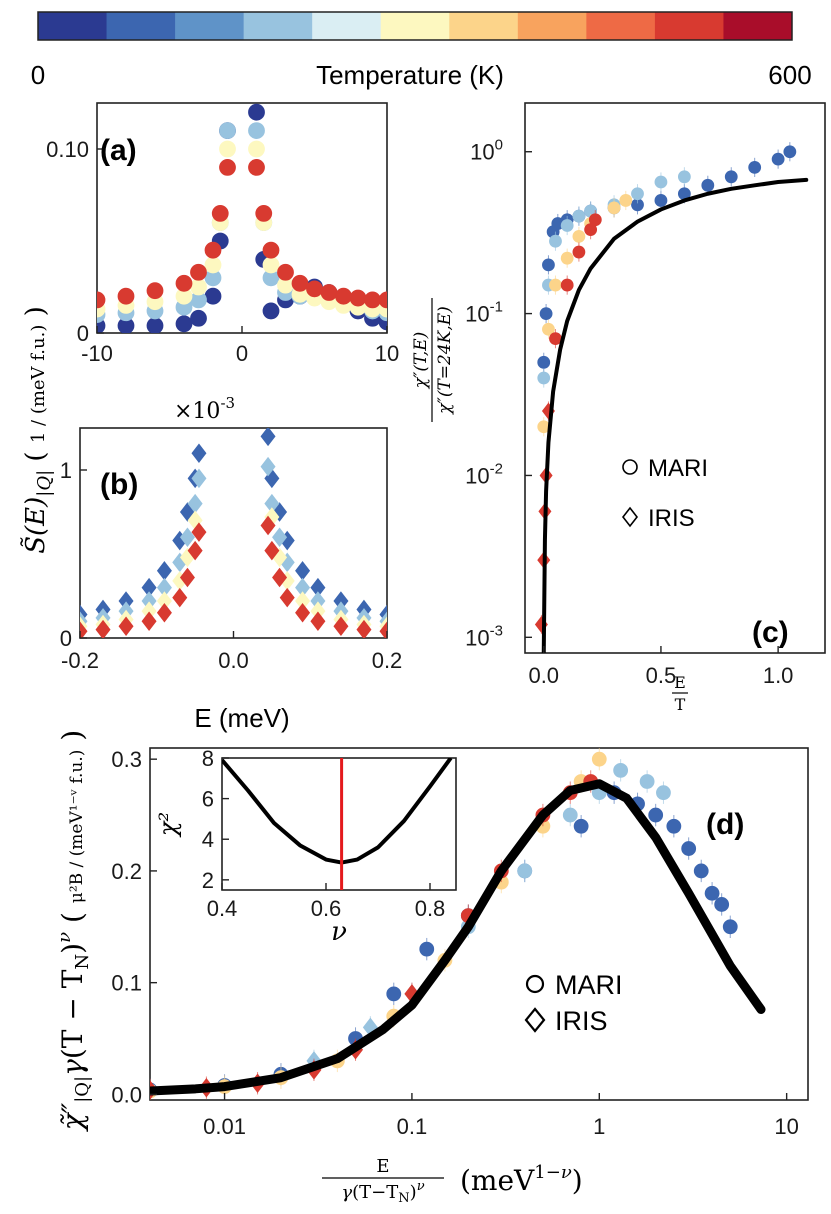 This screenshot has height=1214, width=831. Describe the element at coordinates (66, 470) in the screenshot. I see `y-tick-label: 1` at that location.